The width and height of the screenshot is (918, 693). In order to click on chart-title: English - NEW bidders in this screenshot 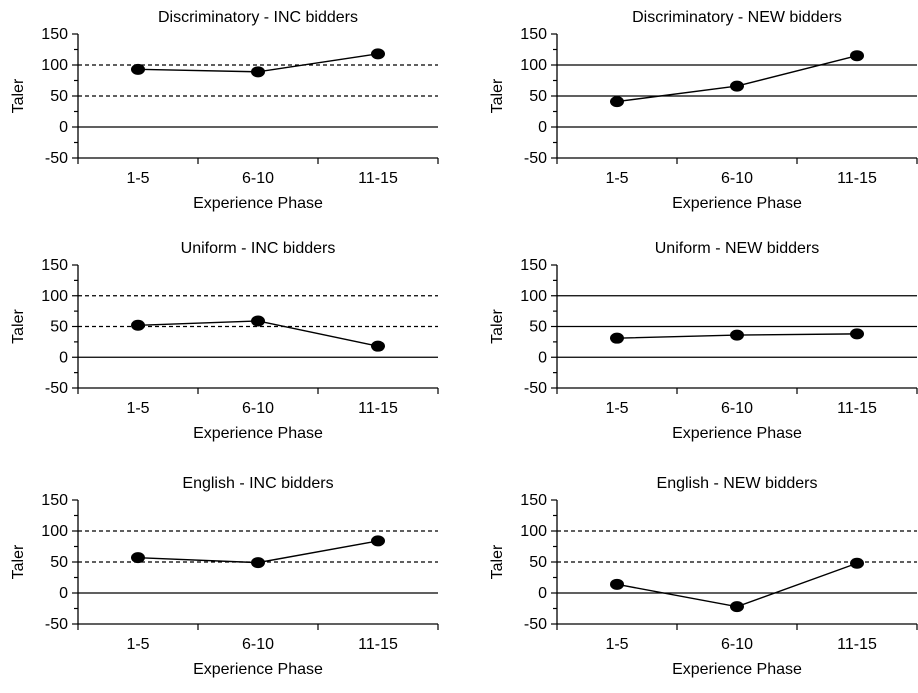, I will do `click(737, 483)`.